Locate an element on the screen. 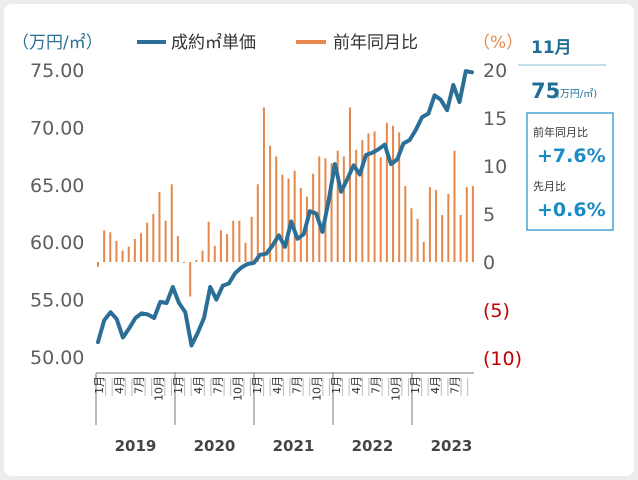 Image resolution: width=638 pixels, height=480 pixels. side-mom-value: +0.6% is located at coordinates (571, 210).